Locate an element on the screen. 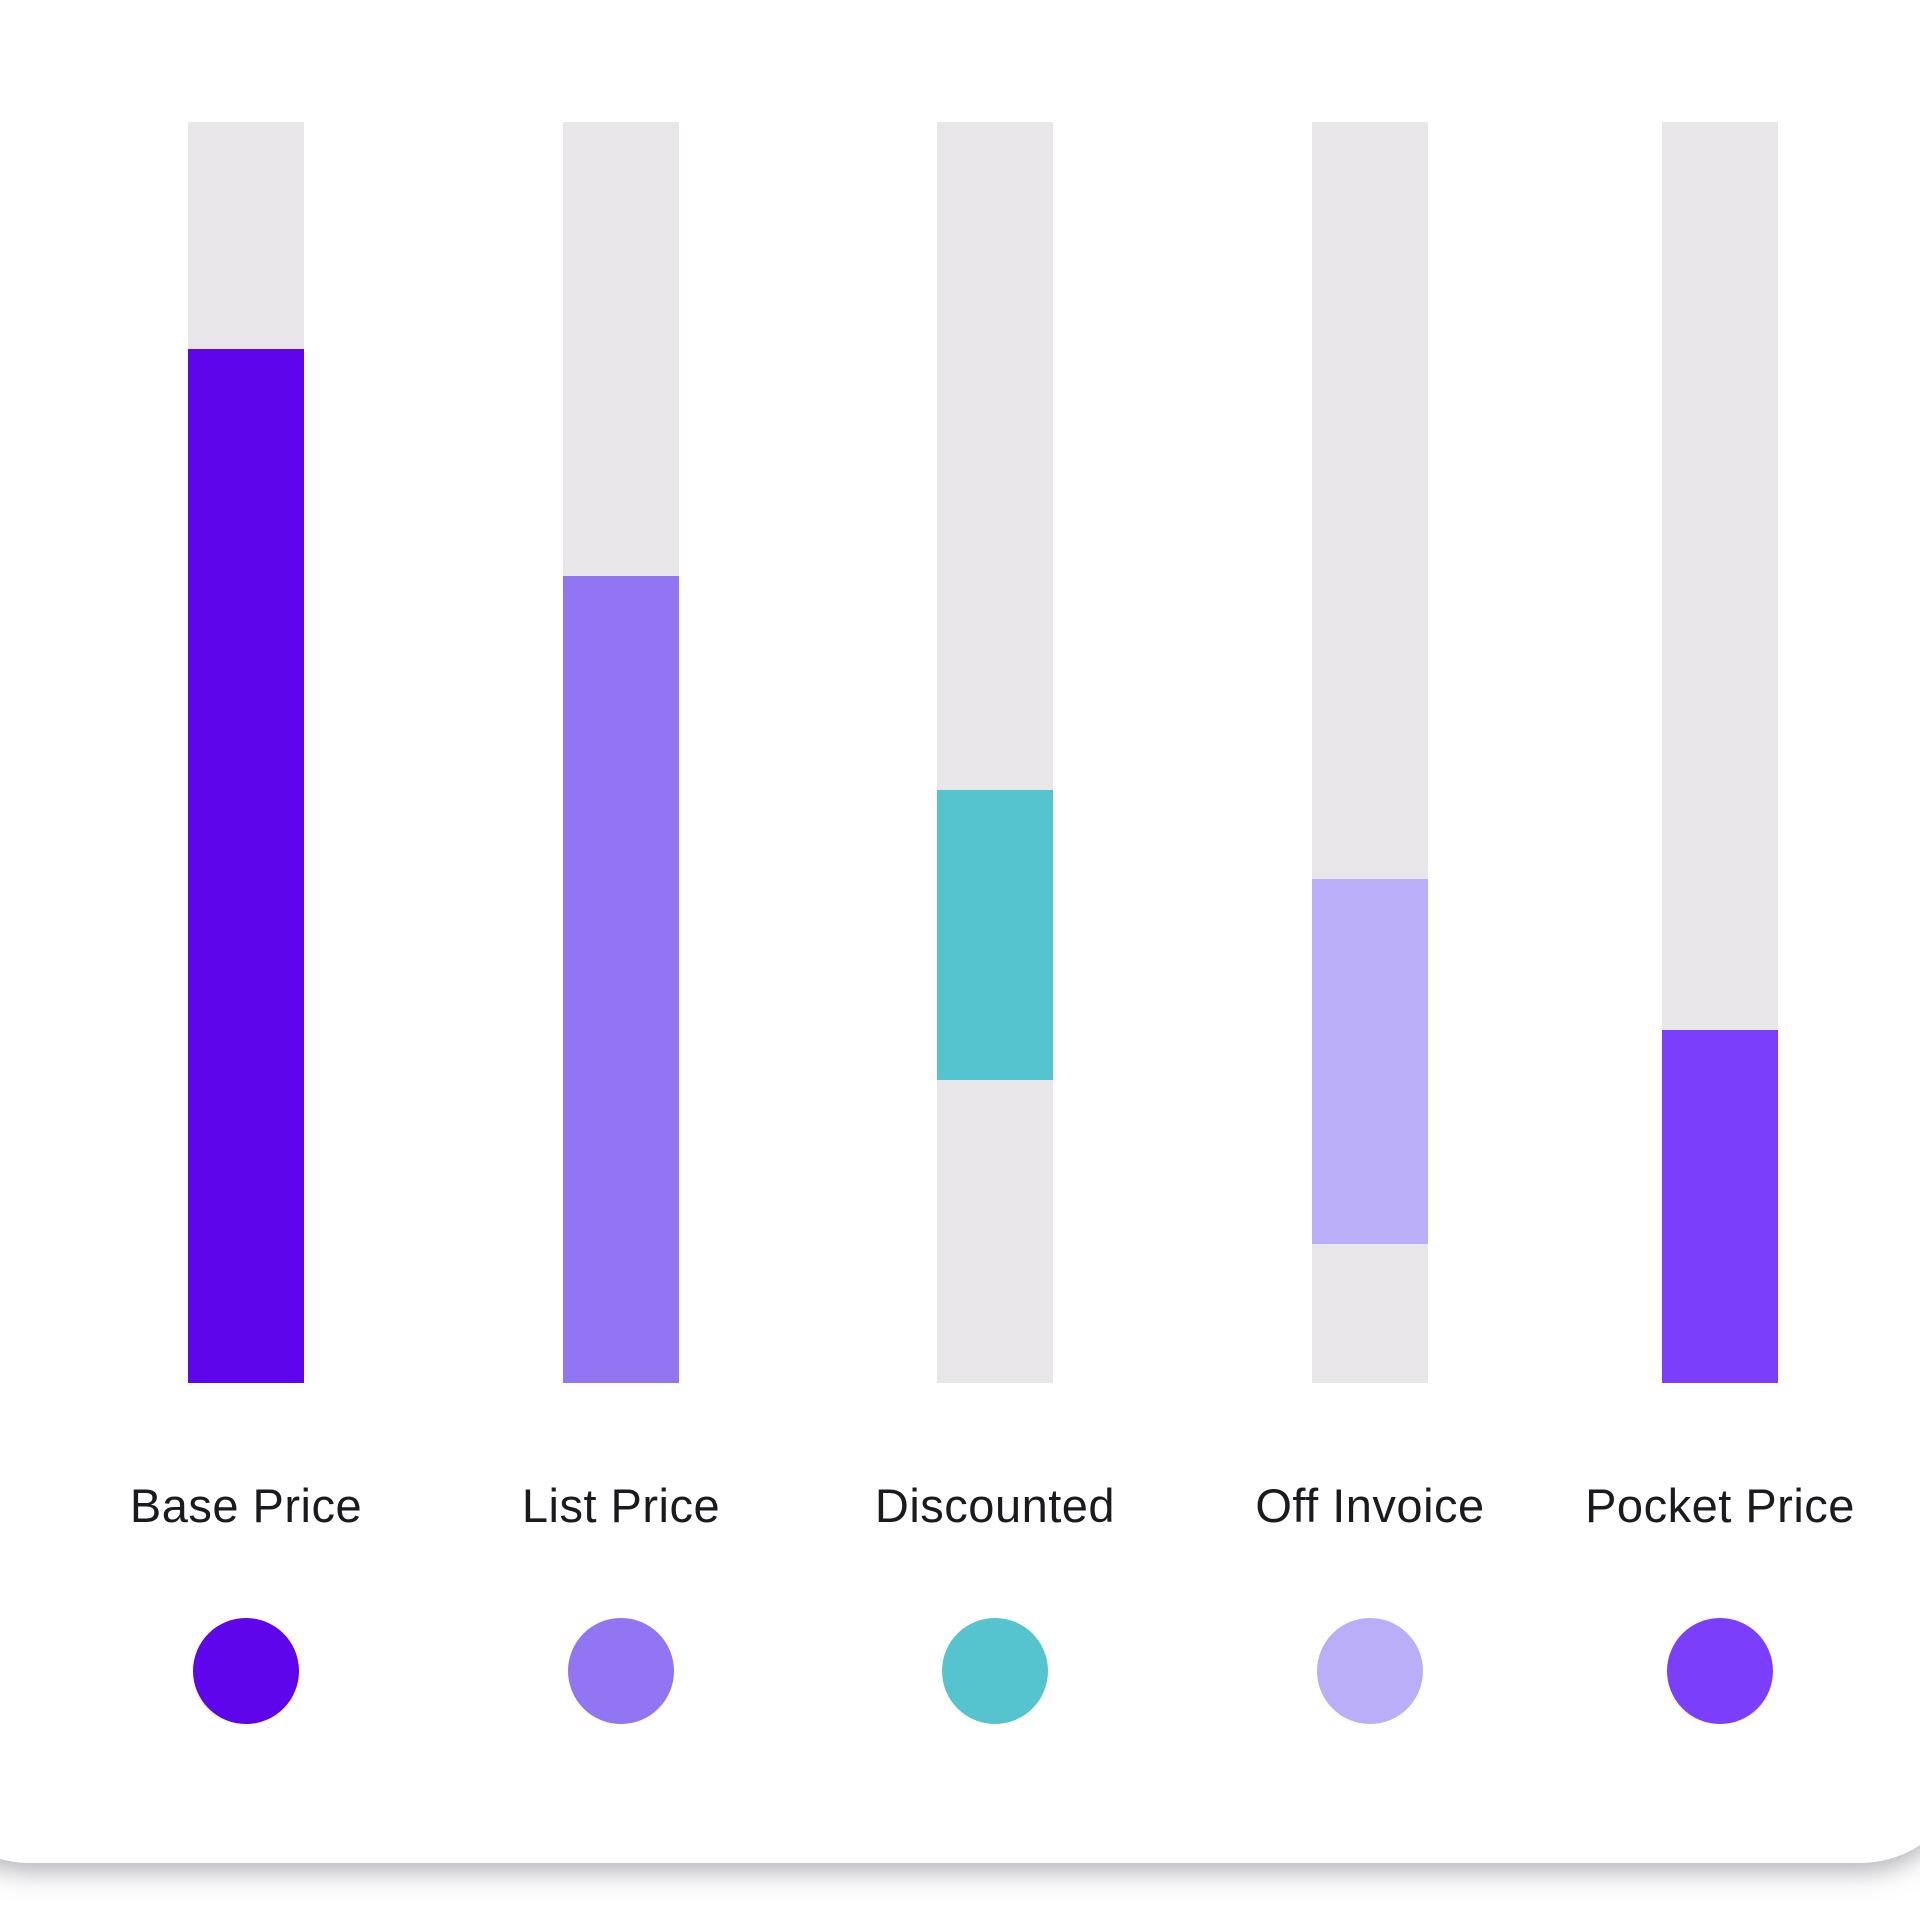 This screenshot has width=1920, height=1920. bar-label: Off Invoice is located at coordinates (1370, 1505).